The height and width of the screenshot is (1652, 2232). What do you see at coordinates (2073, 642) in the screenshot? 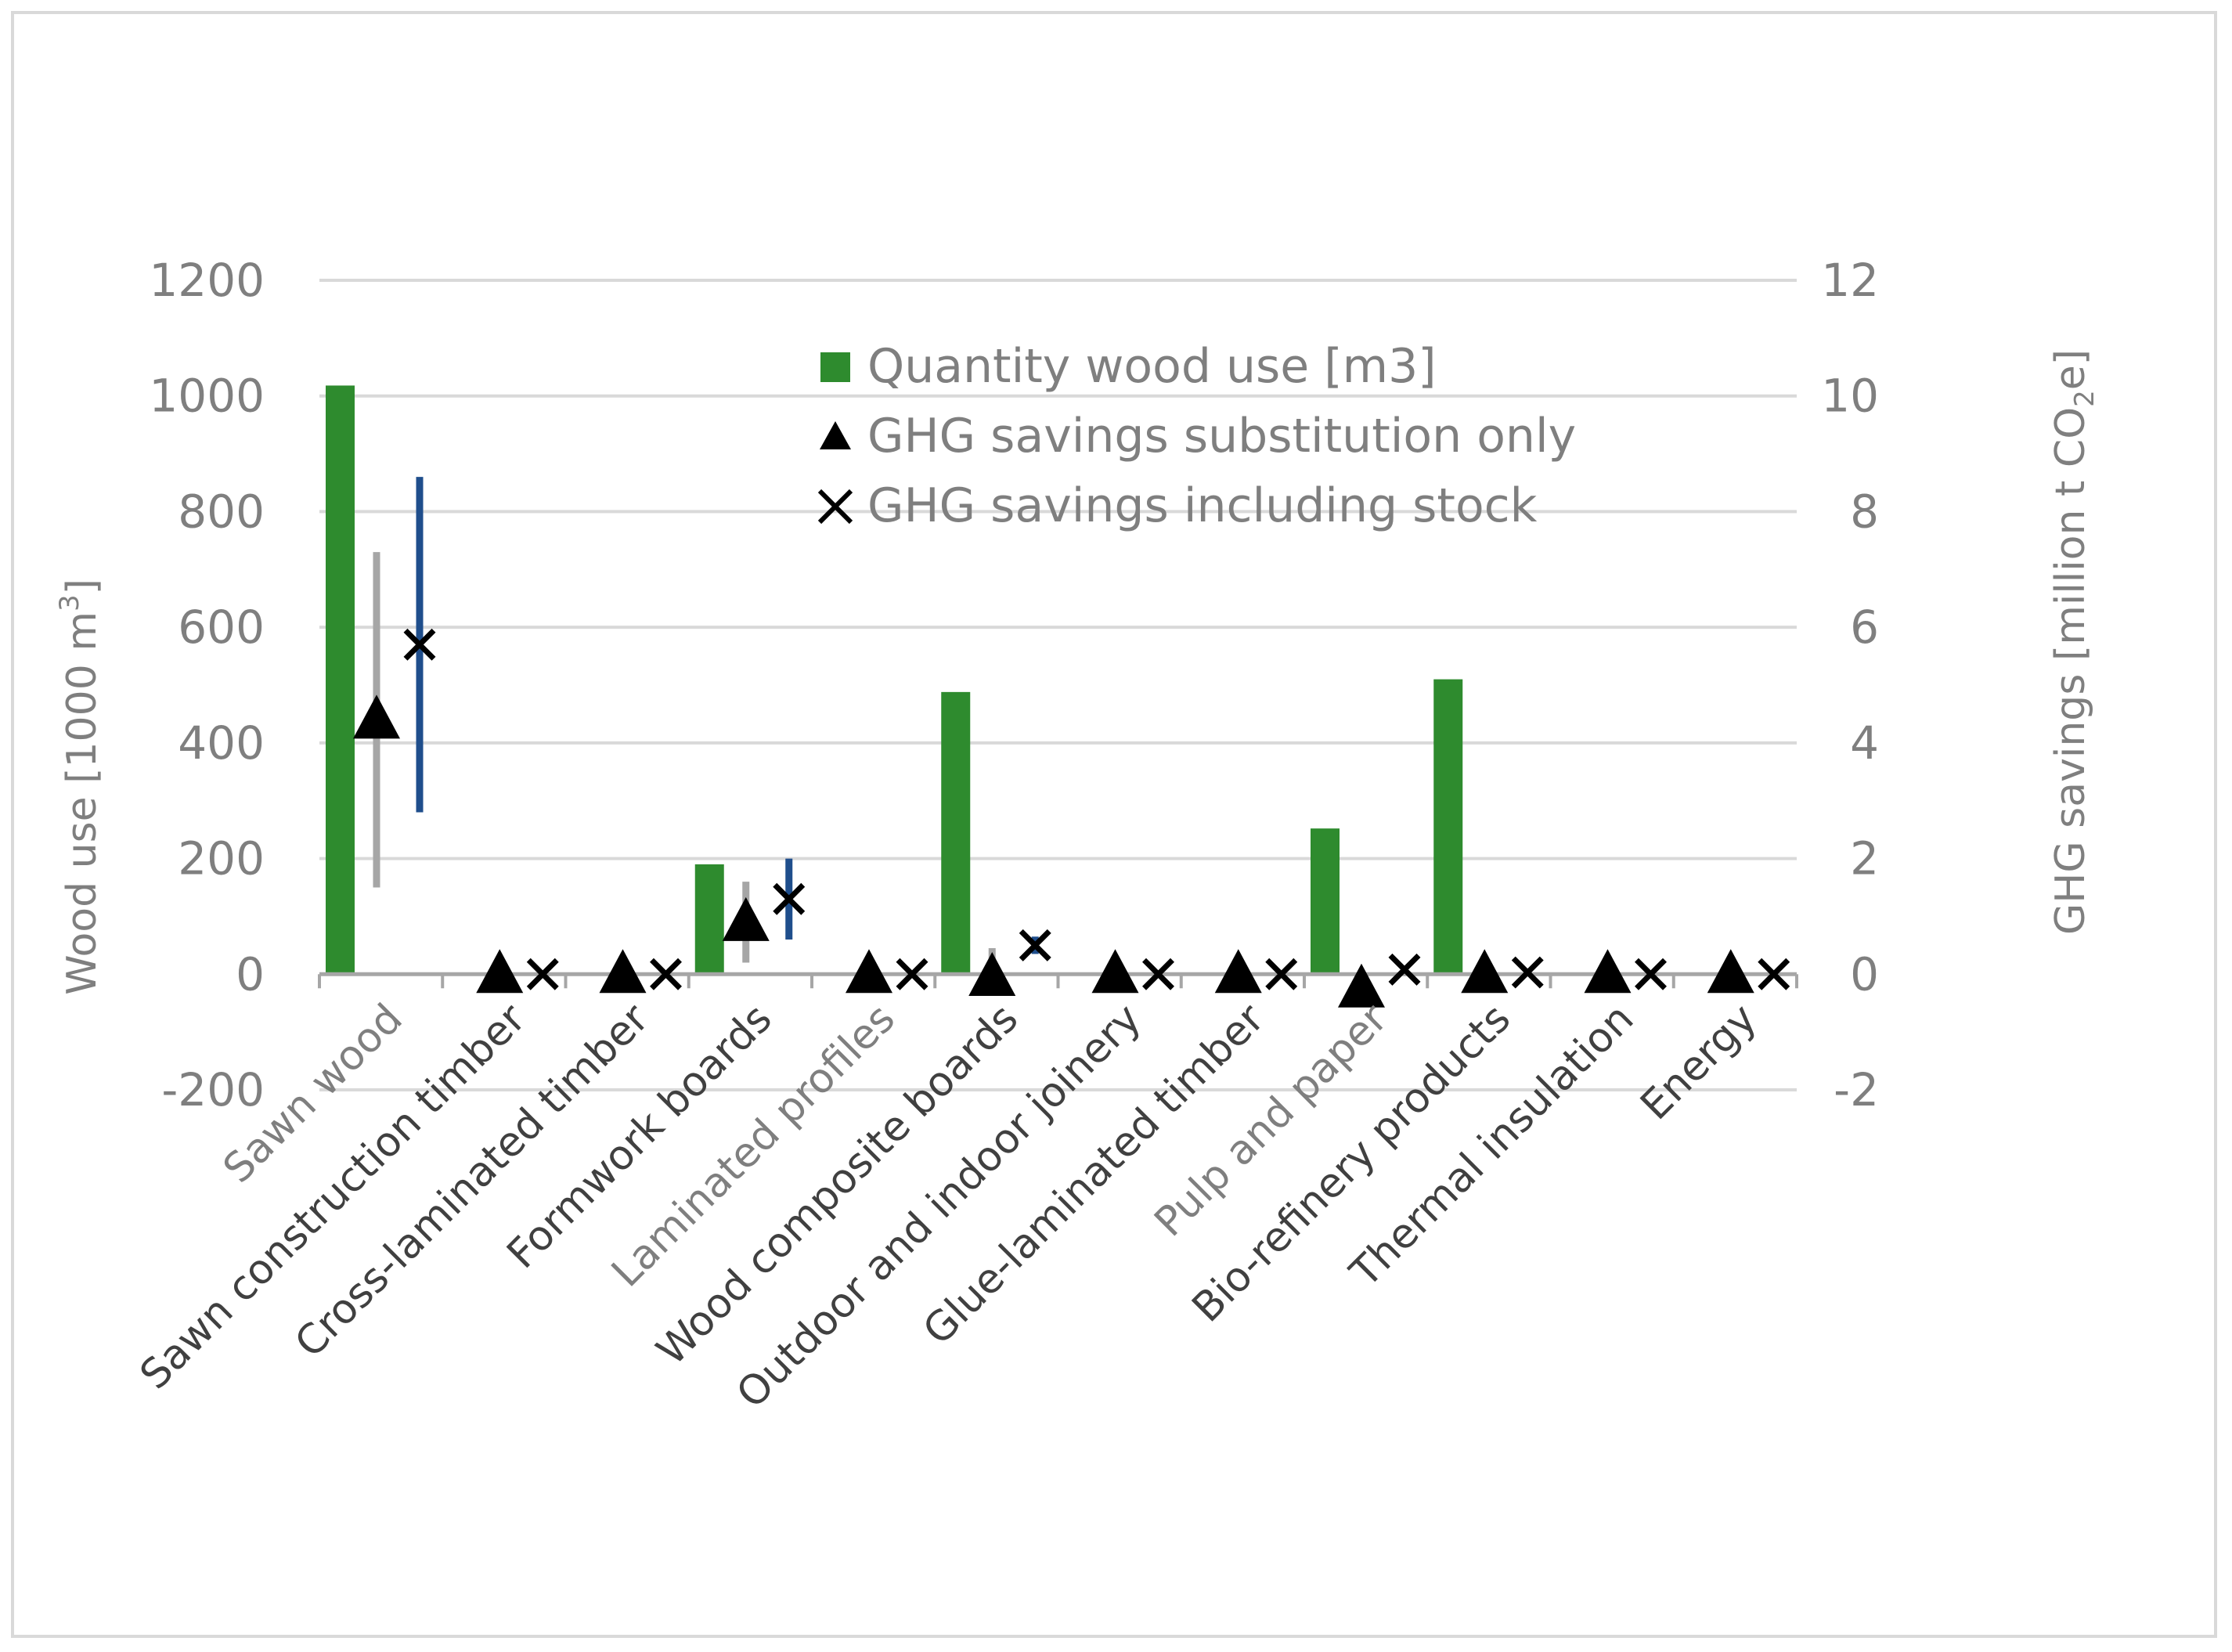
I see `right-axis-title: GHG savings [million t CO2e]` at bounding box center [2073, 642].